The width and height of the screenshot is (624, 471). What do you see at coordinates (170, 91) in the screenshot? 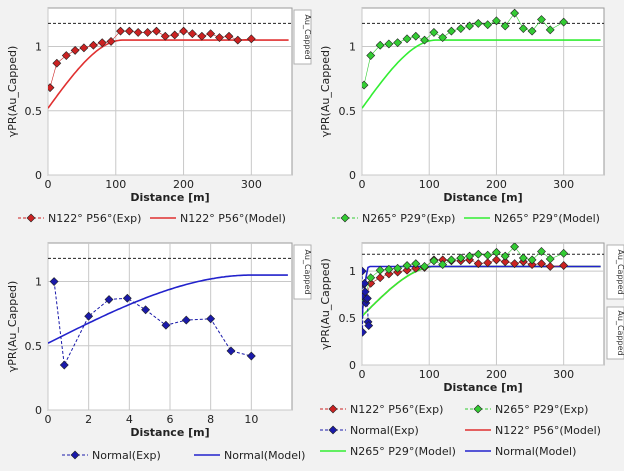
I see `plot-area` at bounding box center [170, 91].